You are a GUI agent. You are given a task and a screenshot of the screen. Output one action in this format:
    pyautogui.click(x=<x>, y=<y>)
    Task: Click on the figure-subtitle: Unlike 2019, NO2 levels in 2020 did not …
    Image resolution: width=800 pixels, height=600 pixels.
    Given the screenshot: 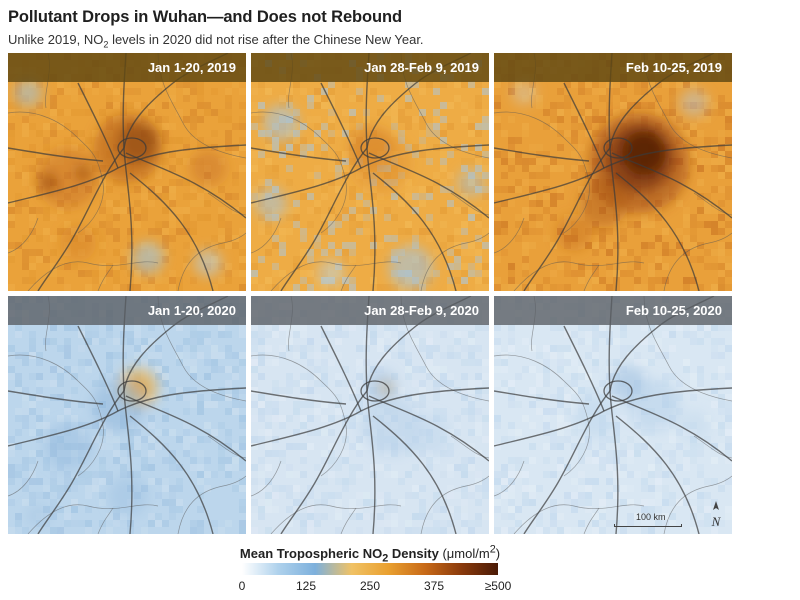 What is the action you would take?
    pyautogui.click(x=398, y=41)
    